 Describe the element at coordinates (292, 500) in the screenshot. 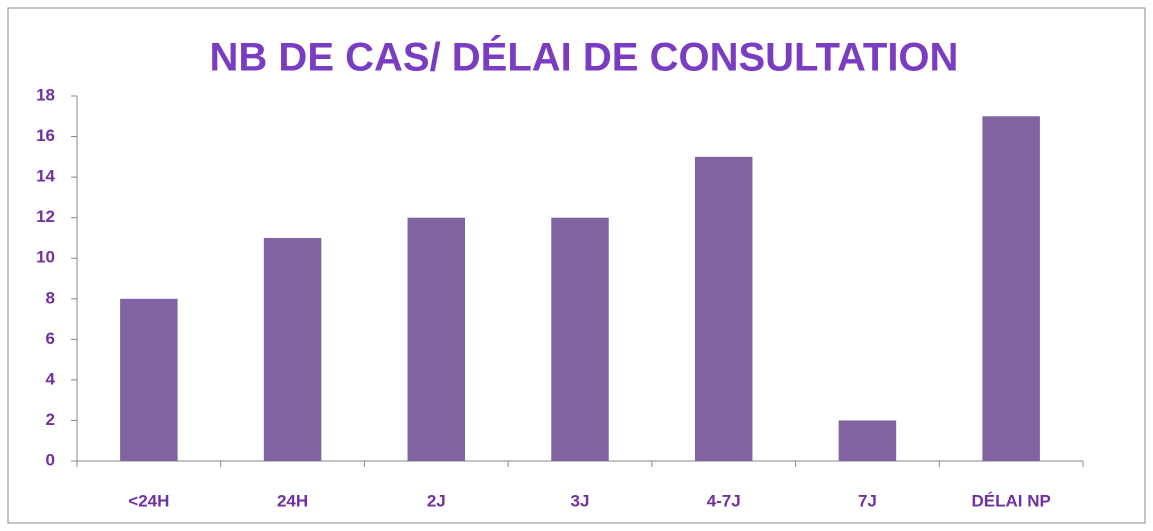

I see `x-tick-label: 24H` at that location.